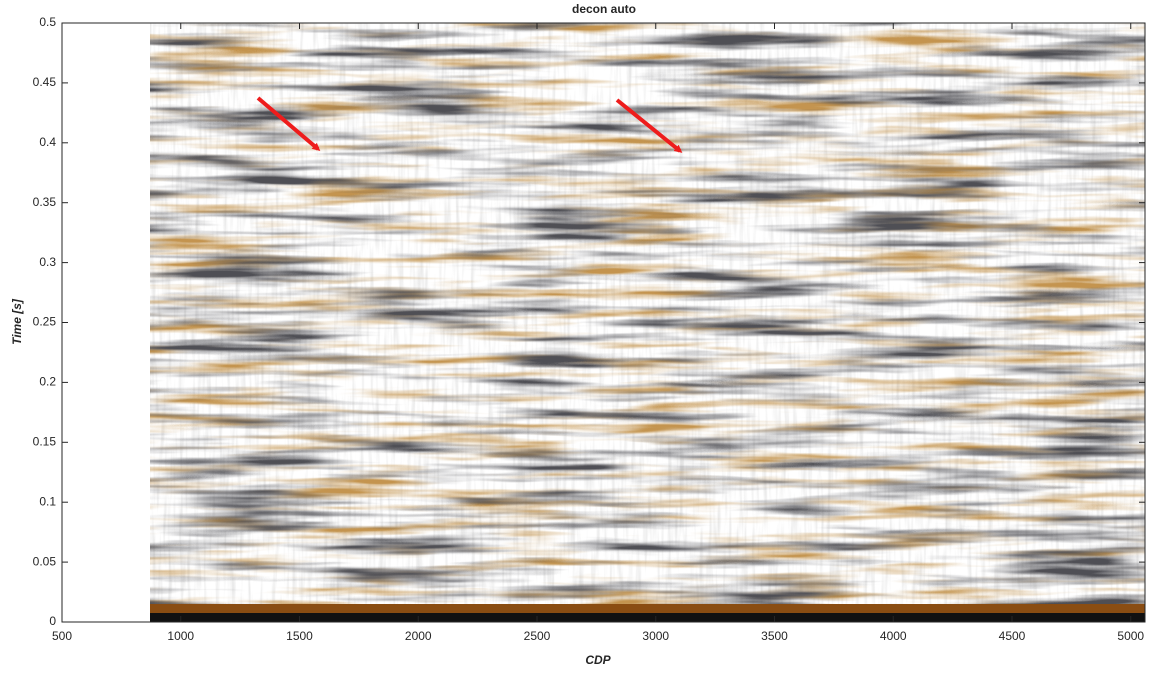 Image resolution: width=1159 pixels, height=676 pixels. Describe the element at coordinates (1012, 636) in the screenshot. I see `x-tick-label: 4500` at that location.